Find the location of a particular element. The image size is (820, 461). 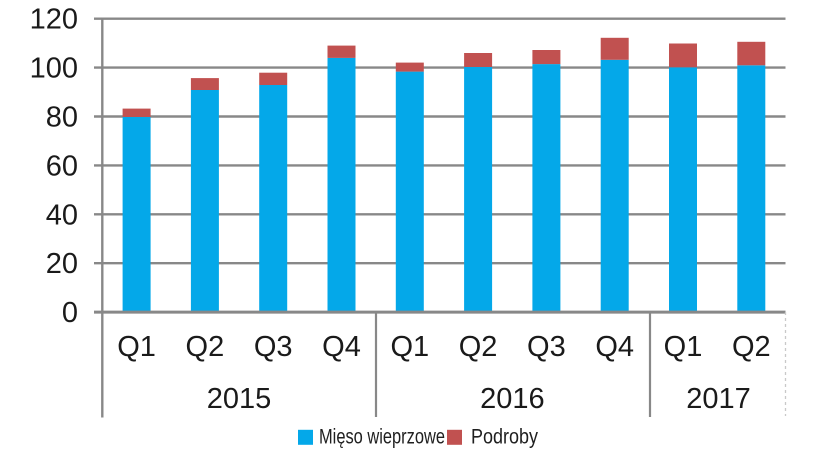

svg-text: 100 is located at coordinates (54, 69).